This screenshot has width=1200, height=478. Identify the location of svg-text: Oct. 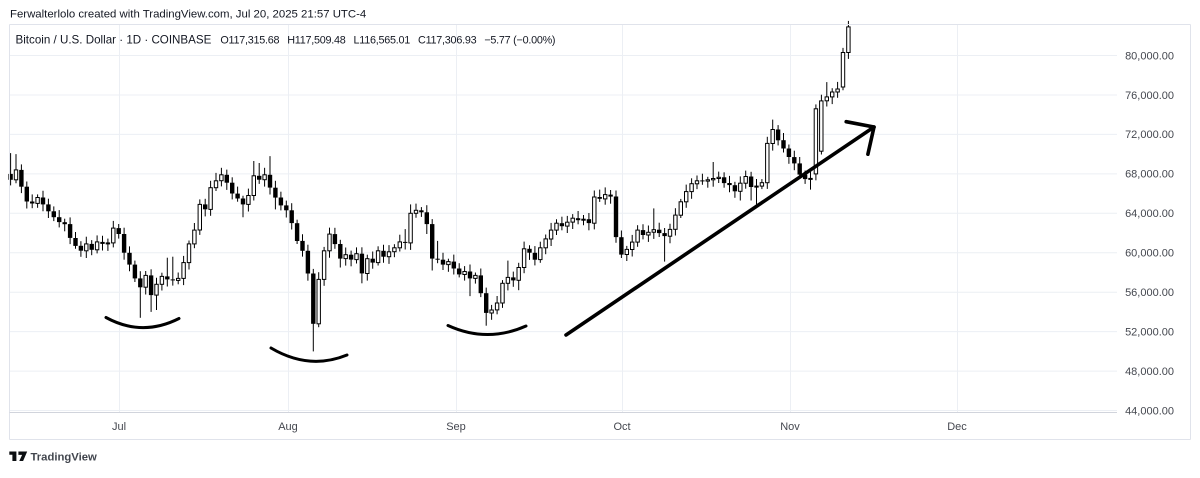
(621, 427).